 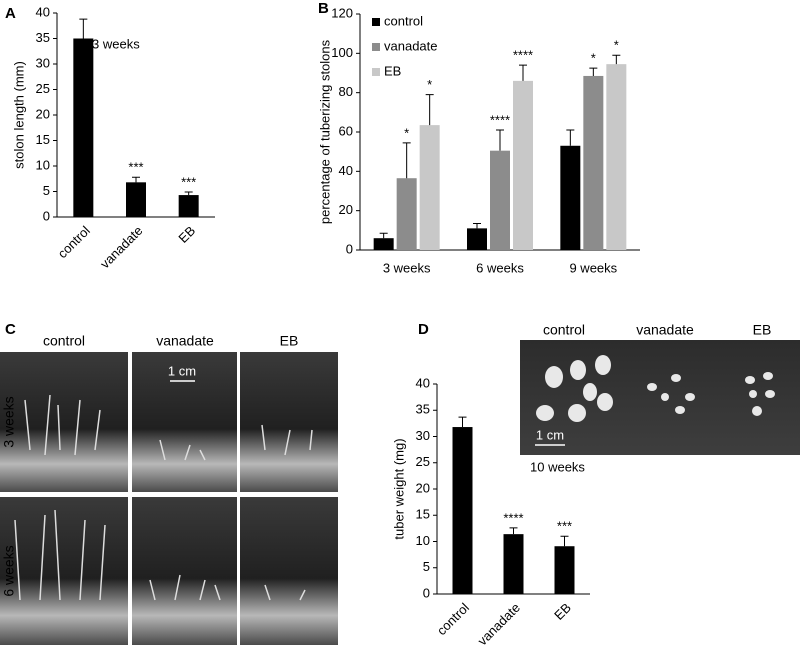 I want to click on caption: 10 weeks, so click(x=557, y=466).